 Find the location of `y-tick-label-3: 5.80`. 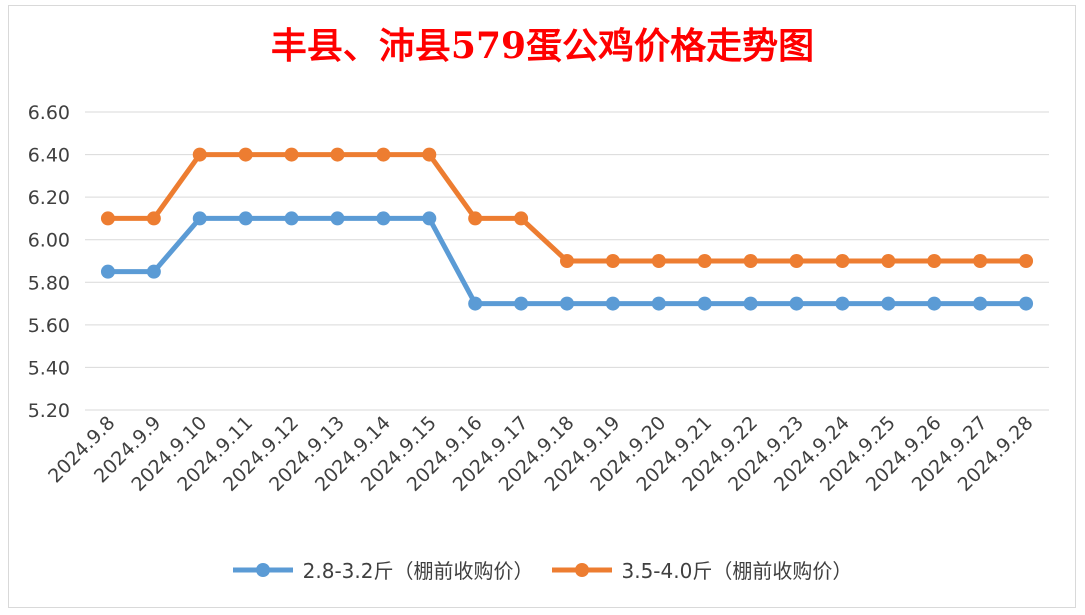

y-tick-label-3: 5.80 is located at coordinates (49, 283).